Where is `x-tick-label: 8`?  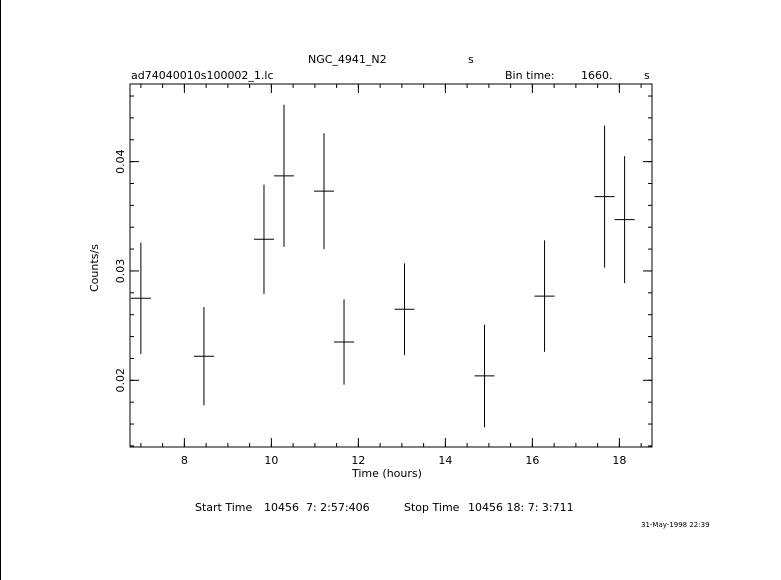 x-tick-label: 8 is located at coordinates (184, 460).